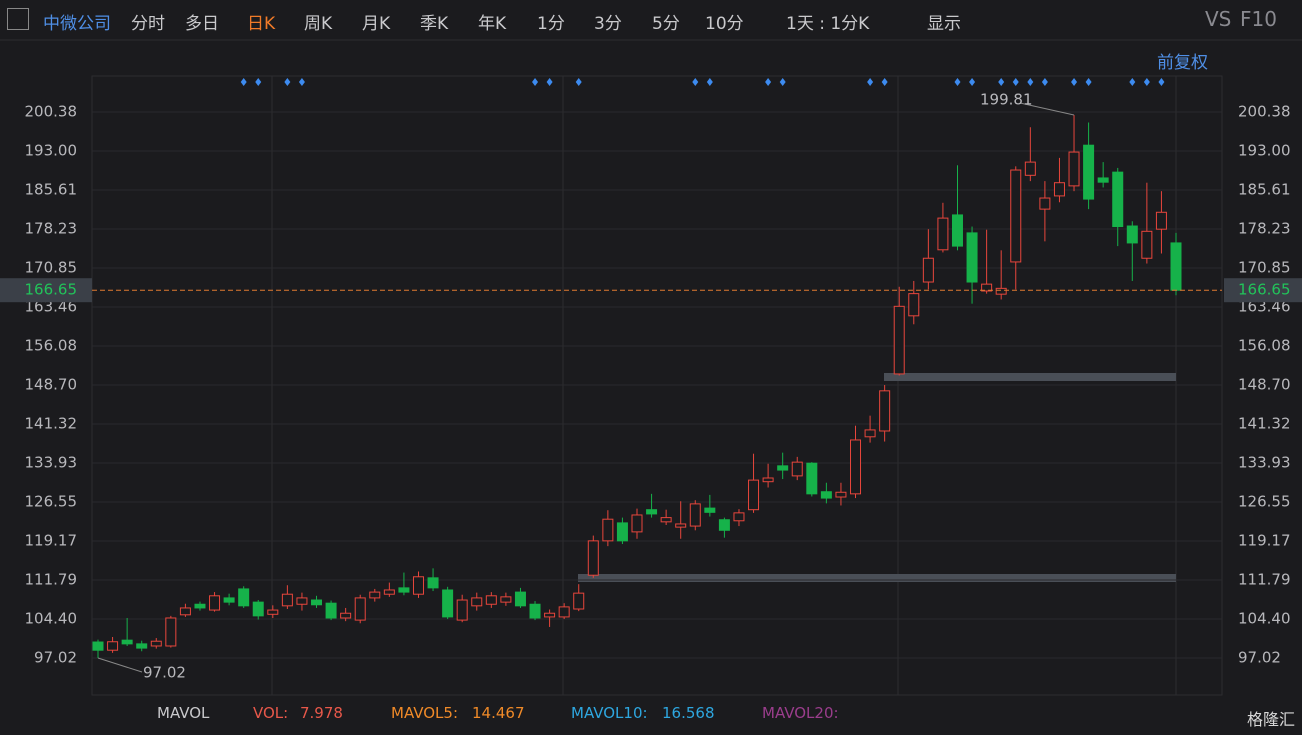 This screenshot has height=735, width=1302. What do you see at coordinates (55, 658) in the screenshot?
I see `y-tick-label: 97.02` at bounding box center [55, 658].